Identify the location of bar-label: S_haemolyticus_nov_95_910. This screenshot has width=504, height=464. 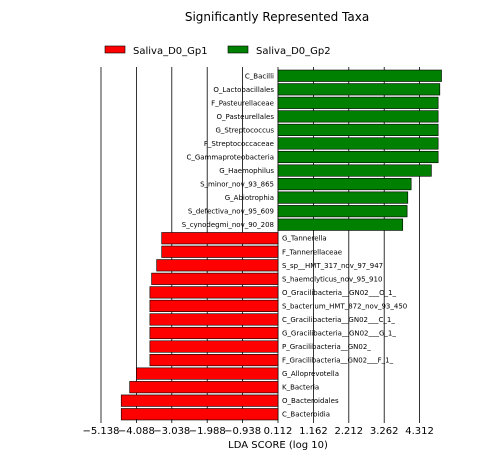
(332, 279).